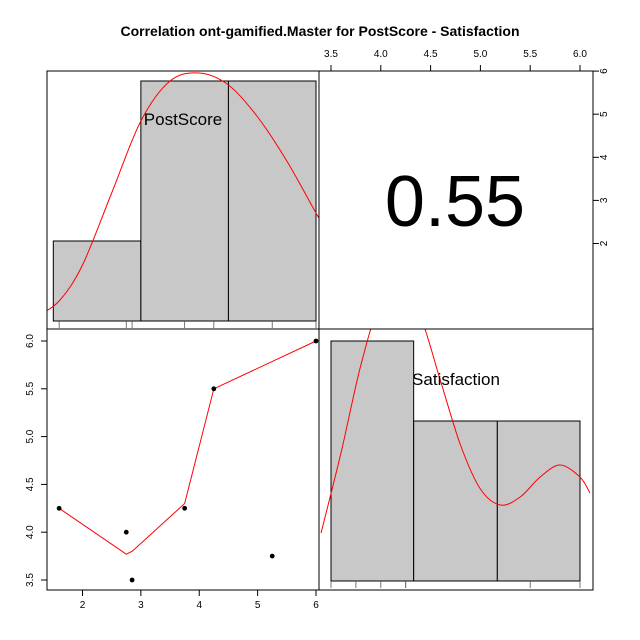 This screenshot has height=640, width=640. What do you see at coordinates (580, 54) in the screenshot?
I see `top-tick-label-5: 6.0` at bounding box center [580, 54].